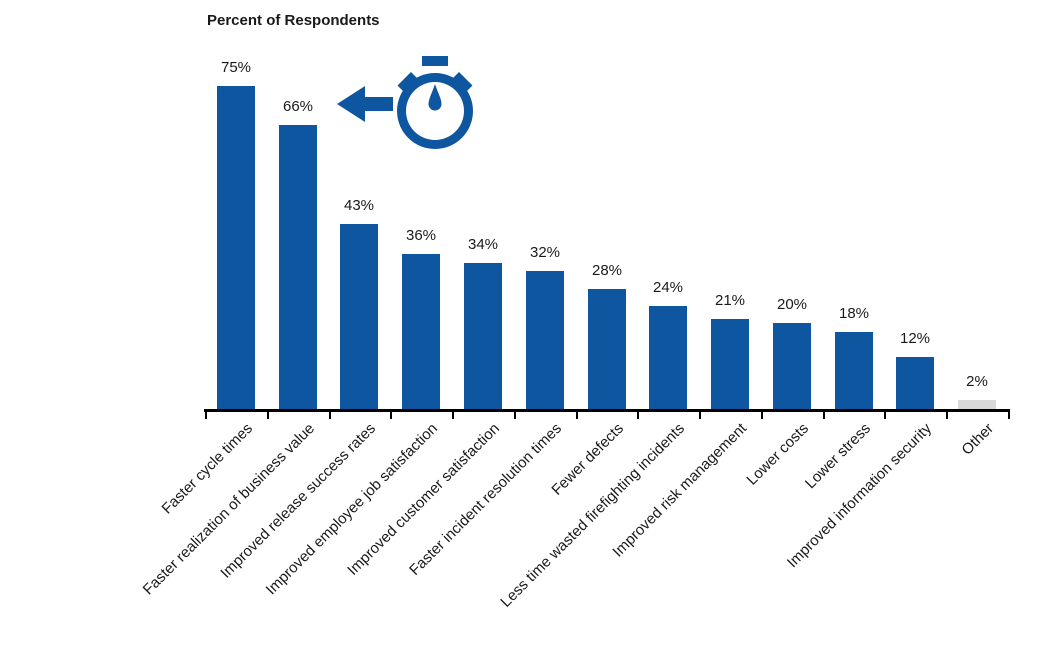 This screenshot has width=1062, height=664. Describe the element at coordinates (405, 102) in the screenshot. I see `stopwatch-icon` at that location.